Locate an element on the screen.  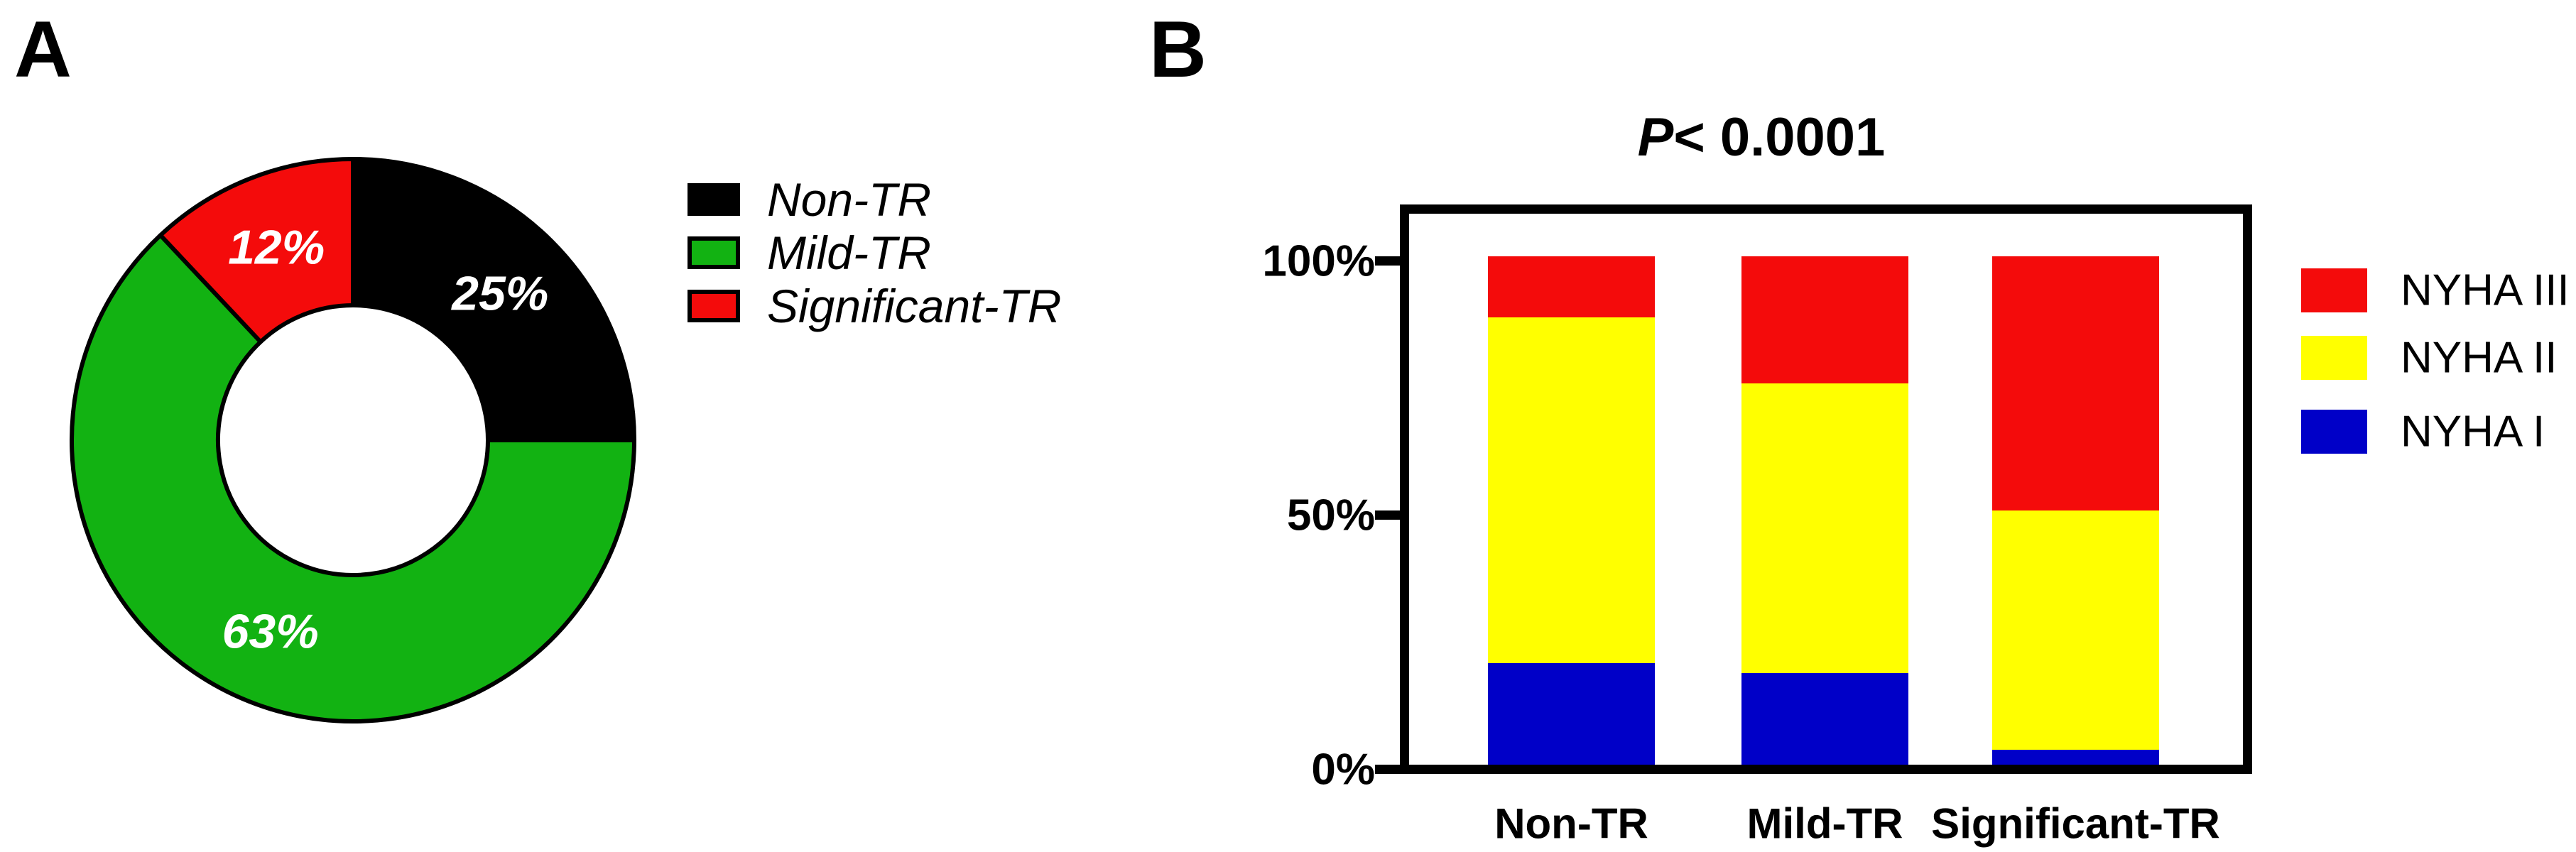
bar-significant-tr-segment-nyha-iii is located at coordinates (2075, 383).